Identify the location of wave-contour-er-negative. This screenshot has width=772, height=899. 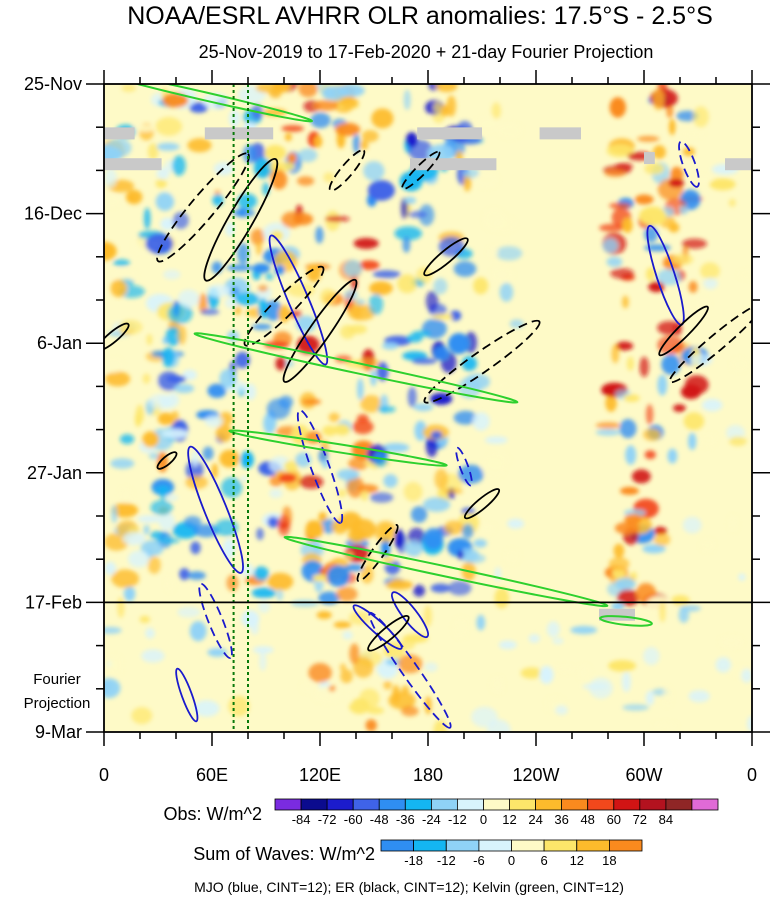
(284, 306).